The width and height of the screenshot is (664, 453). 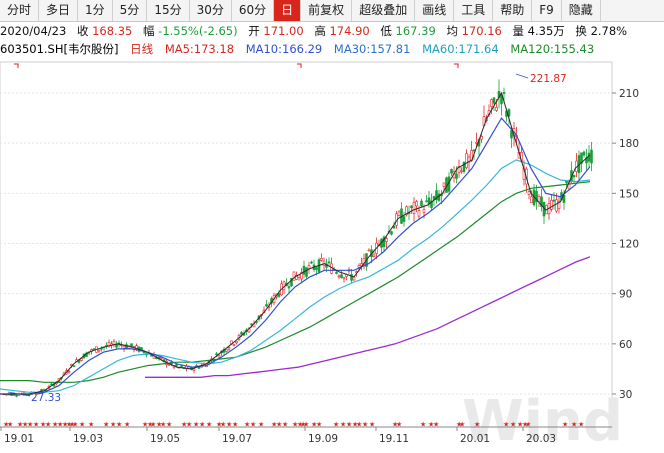 What do you see at coordinates (513, 10) in the screenshot?
I see `toolbar-button-12: 帮助` at bounding box center [513, 10].